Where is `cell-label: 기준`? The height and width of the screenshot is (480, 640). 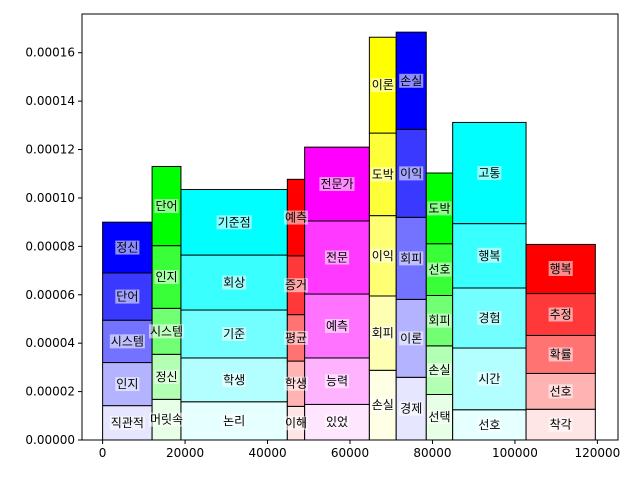 cell-label: 기준 is located at coordinates (234, 334).